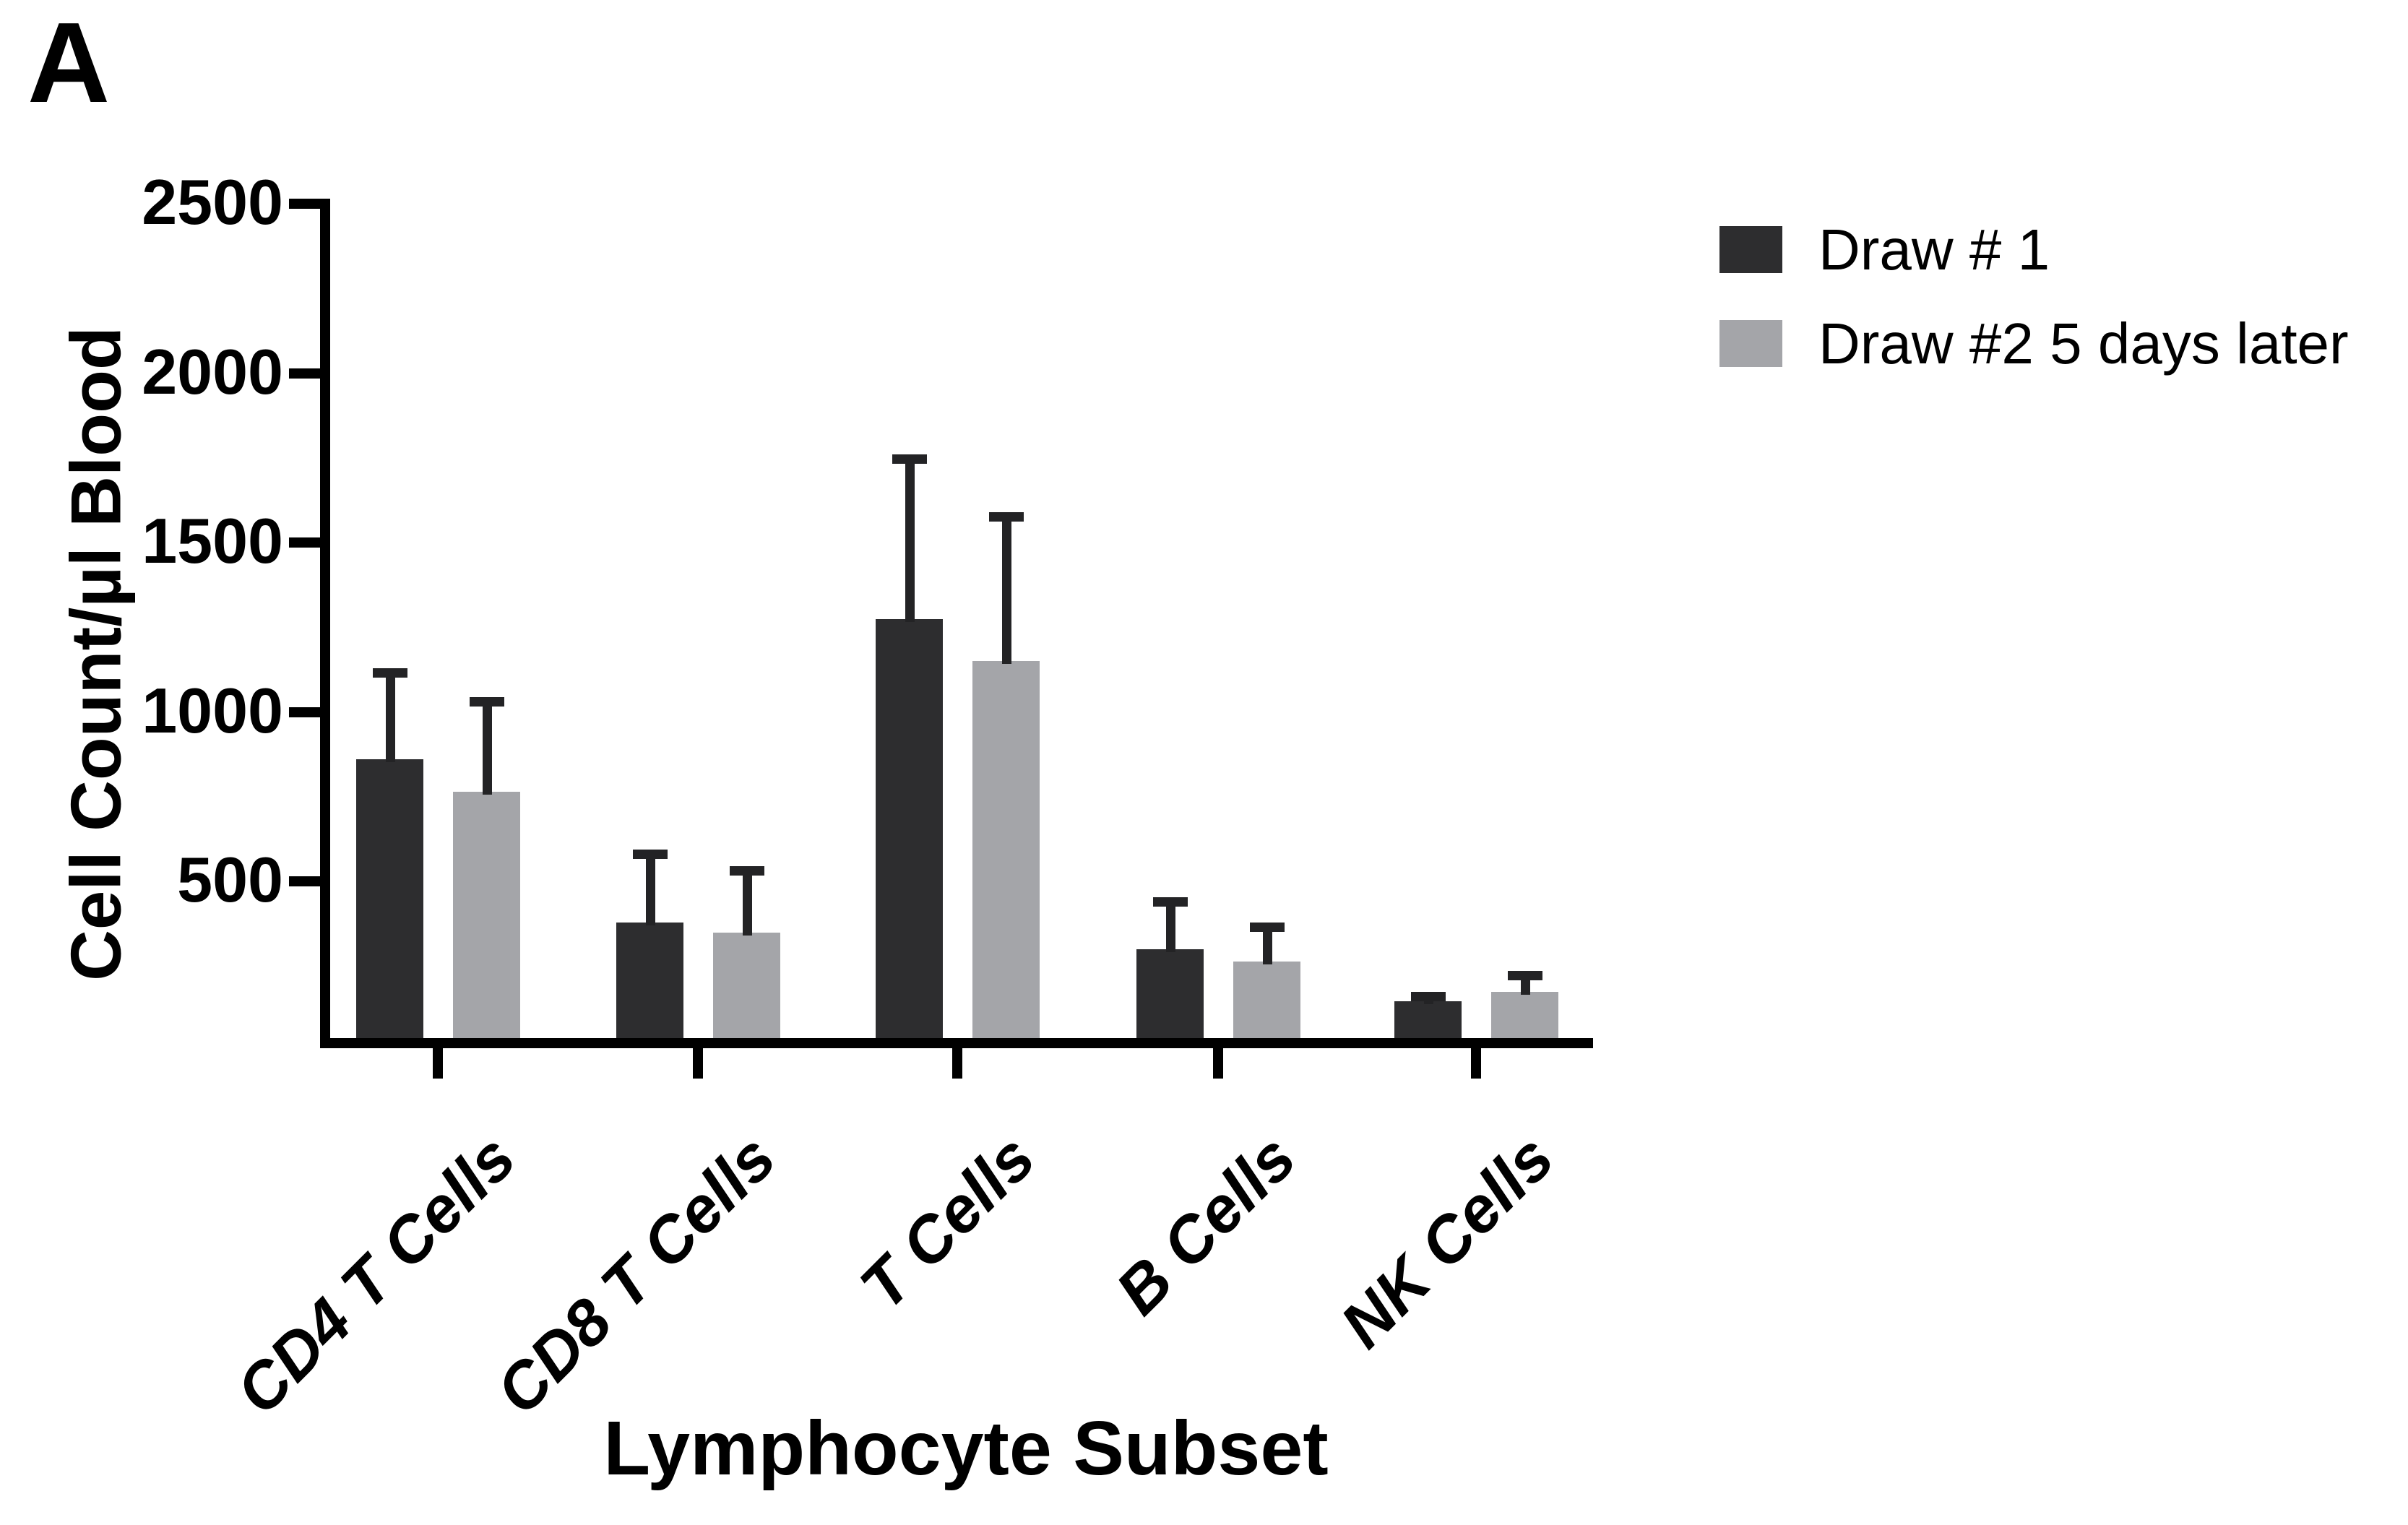 The height and width of the screenshot is (1525, 2408). What do you see at coordinates (325, 623) in the screenshot?
I see `y-axis-line` at bounding box center [325, 623].